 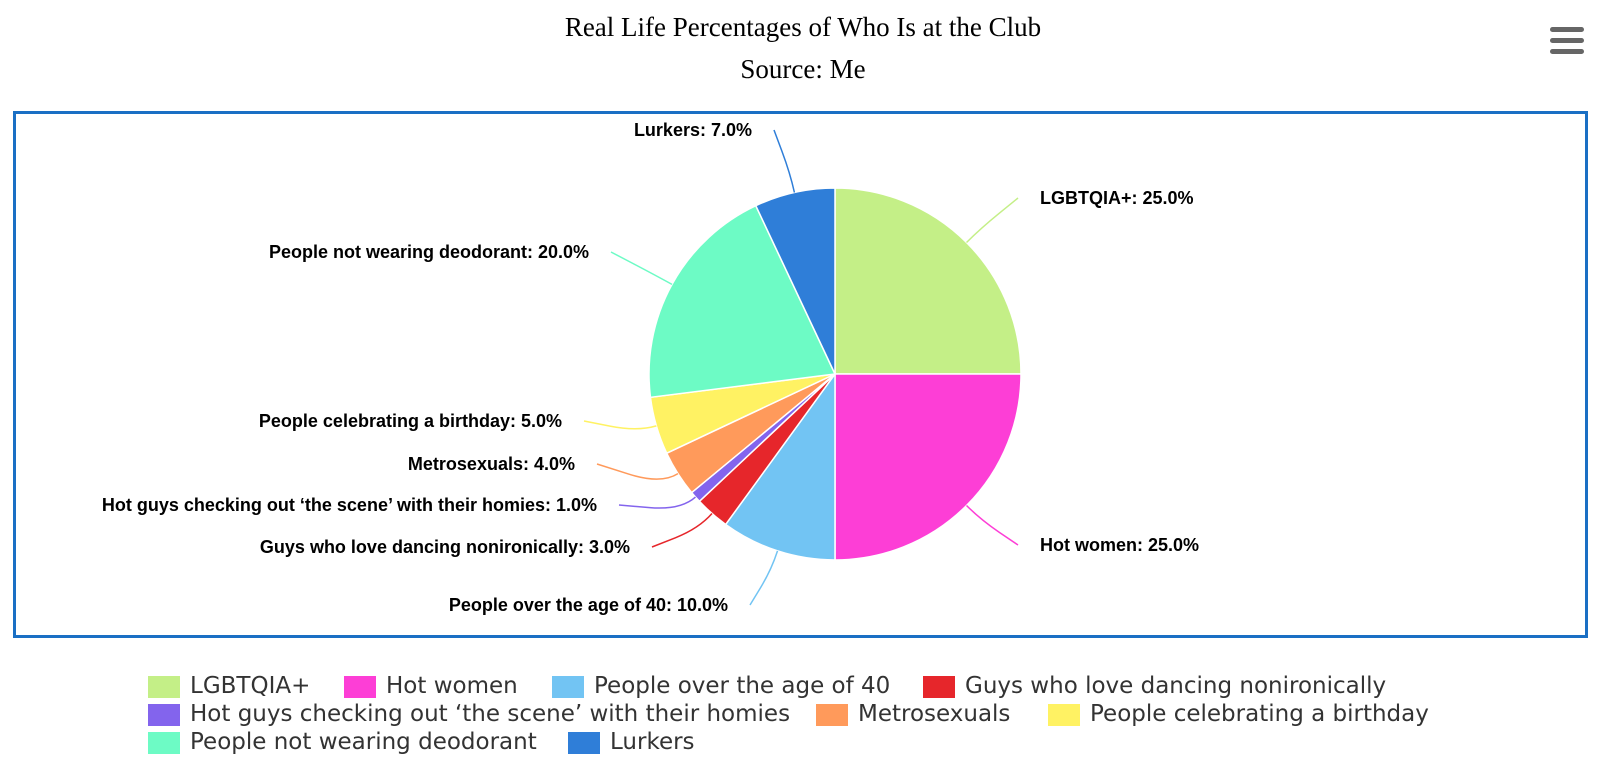 I want to click on legend-label: Hot women, so click(x=452, y=686).